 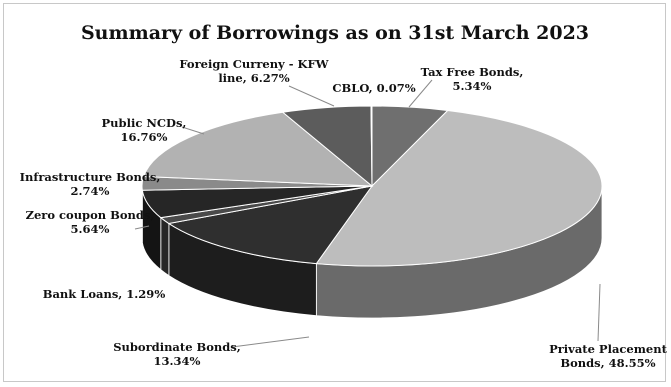 What do you see at coordinates (177, 354) in the screenshot?
I see `data-label-subordinate-bonds: Subordinate Bonds, 13.34%` at bounding box center [177, 354].